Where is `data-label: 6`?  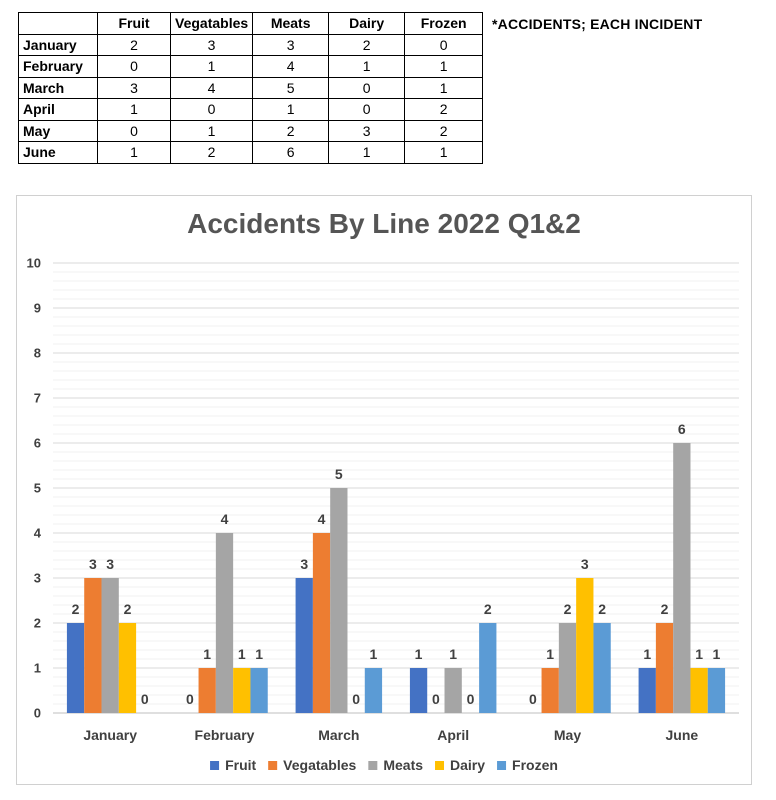
data-label: 6 is located at coordinates (682, 429).